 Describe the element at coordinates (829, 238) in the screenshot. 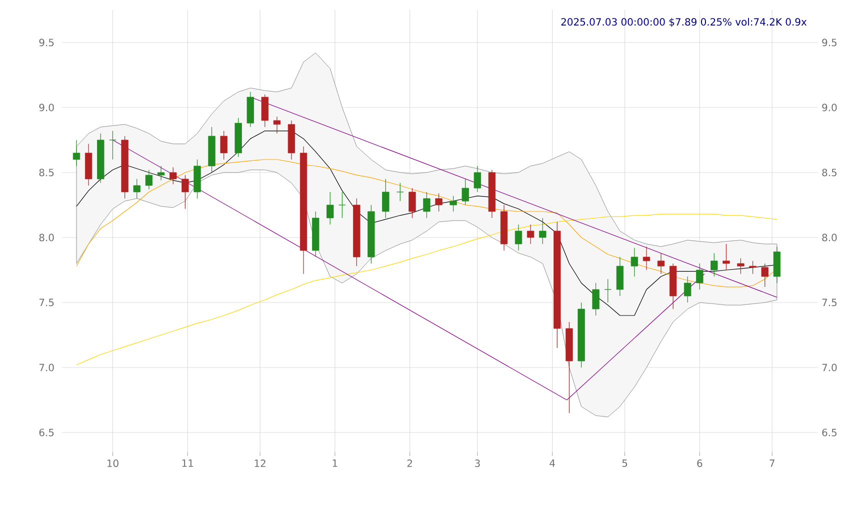

I see `y2-tick-label: 8.0` at that location.